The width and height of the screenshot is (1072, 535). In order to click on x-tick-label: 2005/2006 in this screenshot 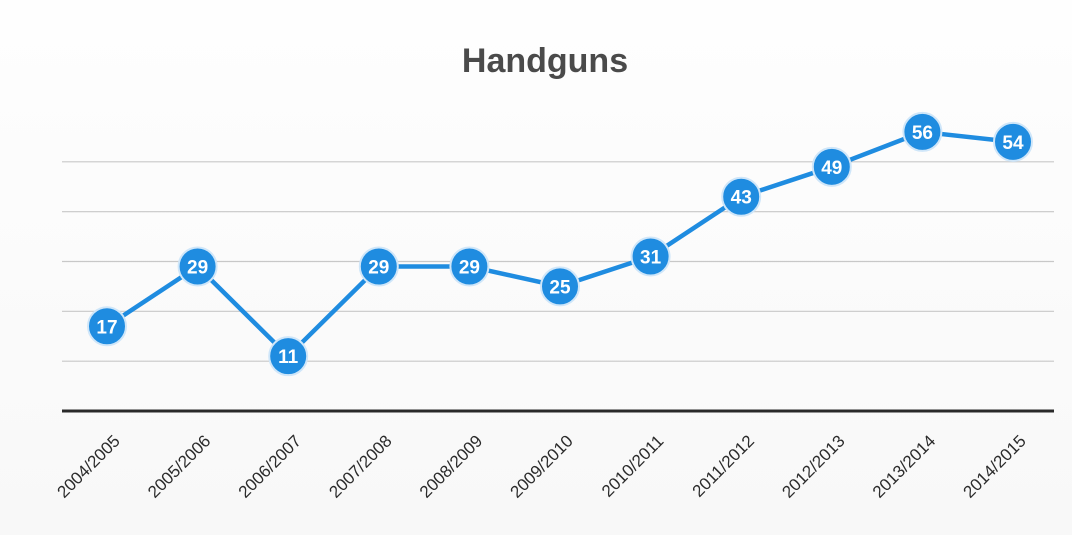, I will do `click(179, 466)`.